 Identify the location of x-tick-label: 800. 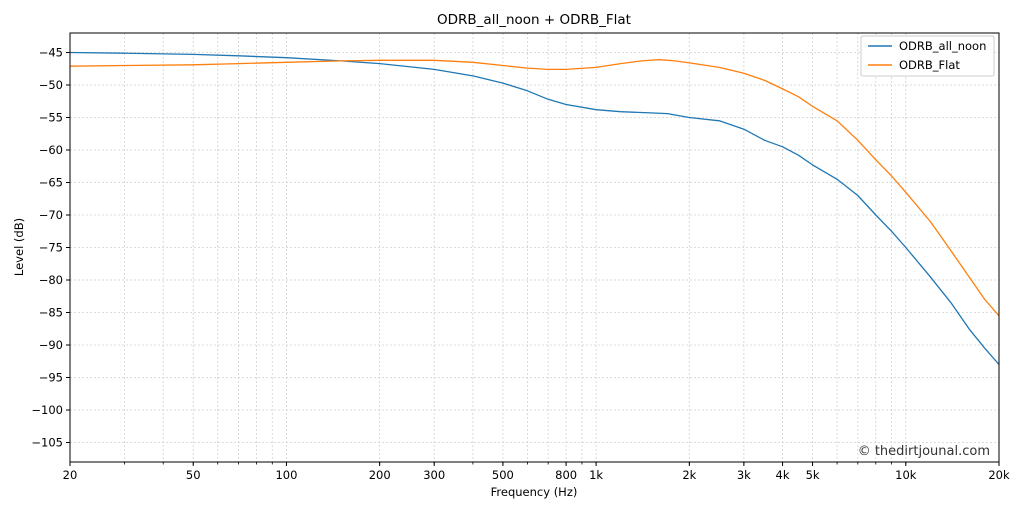
(566, 475).